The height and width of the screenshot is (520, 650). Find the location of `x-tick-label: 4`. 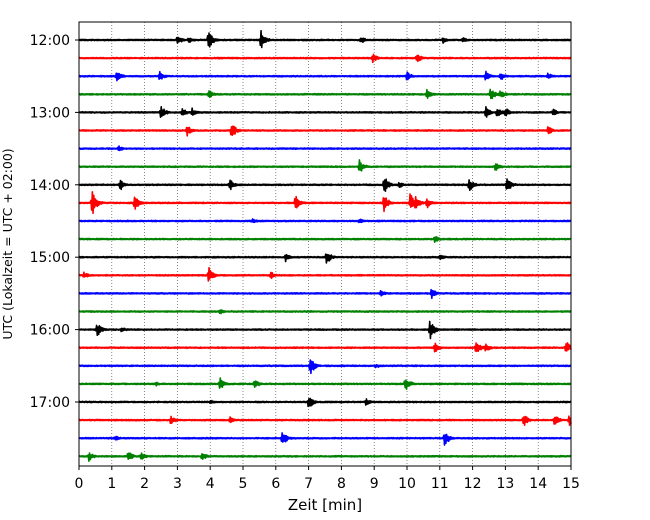

x-tick-label: 4 is located at coordinates (210, 484).